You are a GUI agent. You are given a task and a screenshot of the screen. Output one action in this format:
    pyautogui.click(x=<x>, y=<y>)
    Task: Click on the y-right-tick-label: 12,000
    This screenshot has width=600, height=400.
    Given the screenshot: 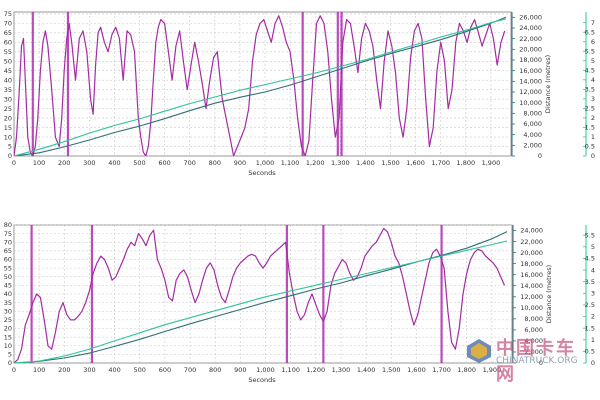 What is the action you would take?
    pyautogui.click(x=530, y=92)
    